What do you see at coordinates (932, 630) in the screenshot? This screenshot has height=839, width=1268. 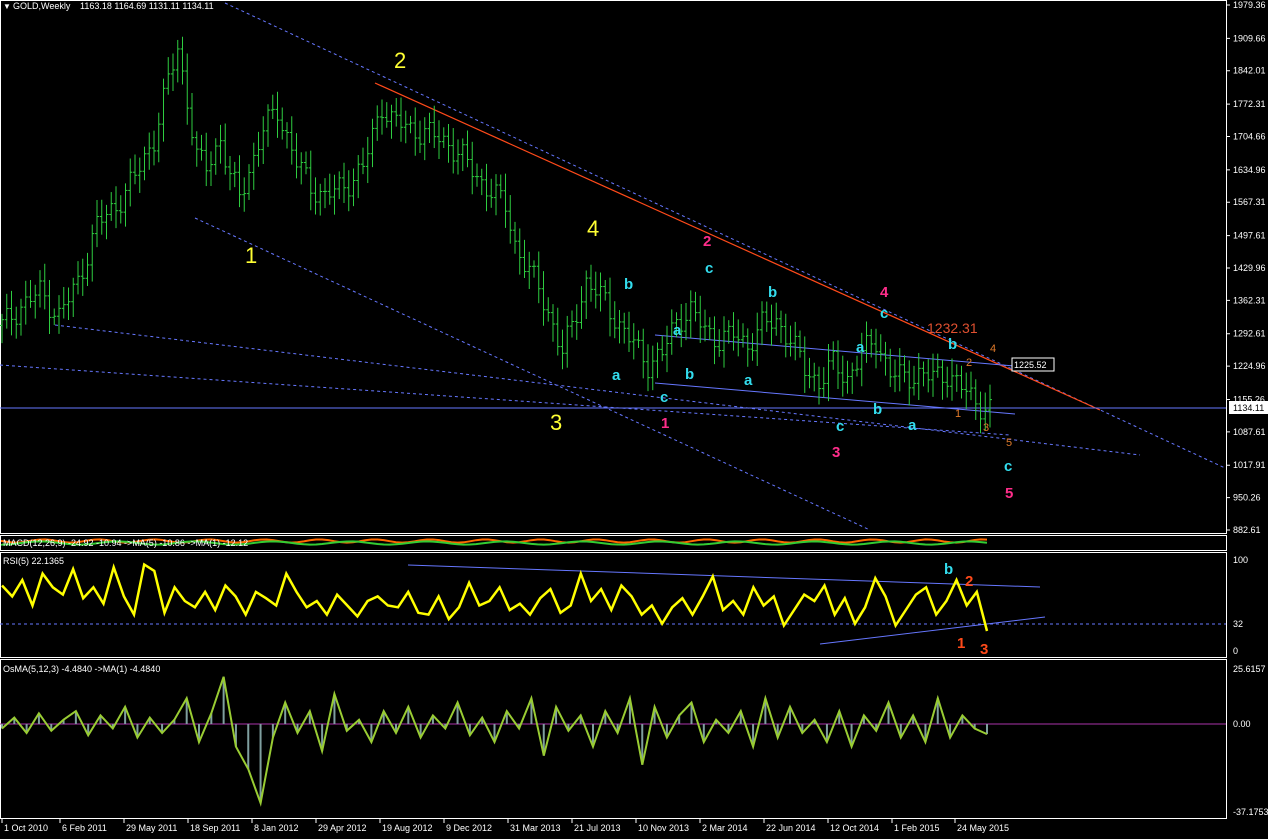 I see `rsi-lower-trend` at bounding box center [932, 630].